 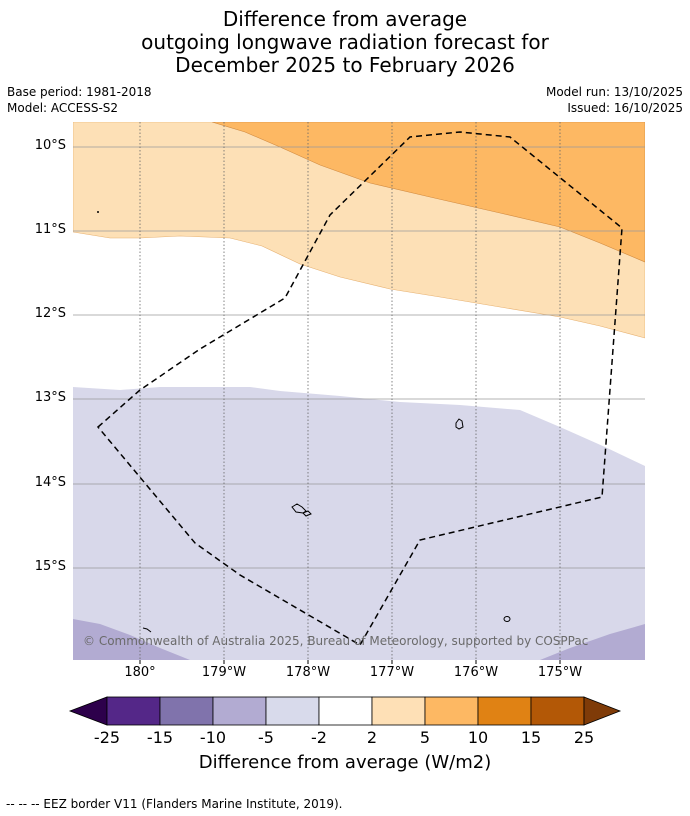 I want to click on meta-right: Model run: 13/10/2025 Issued: 16/10/2025, so click(x=614, y=100).